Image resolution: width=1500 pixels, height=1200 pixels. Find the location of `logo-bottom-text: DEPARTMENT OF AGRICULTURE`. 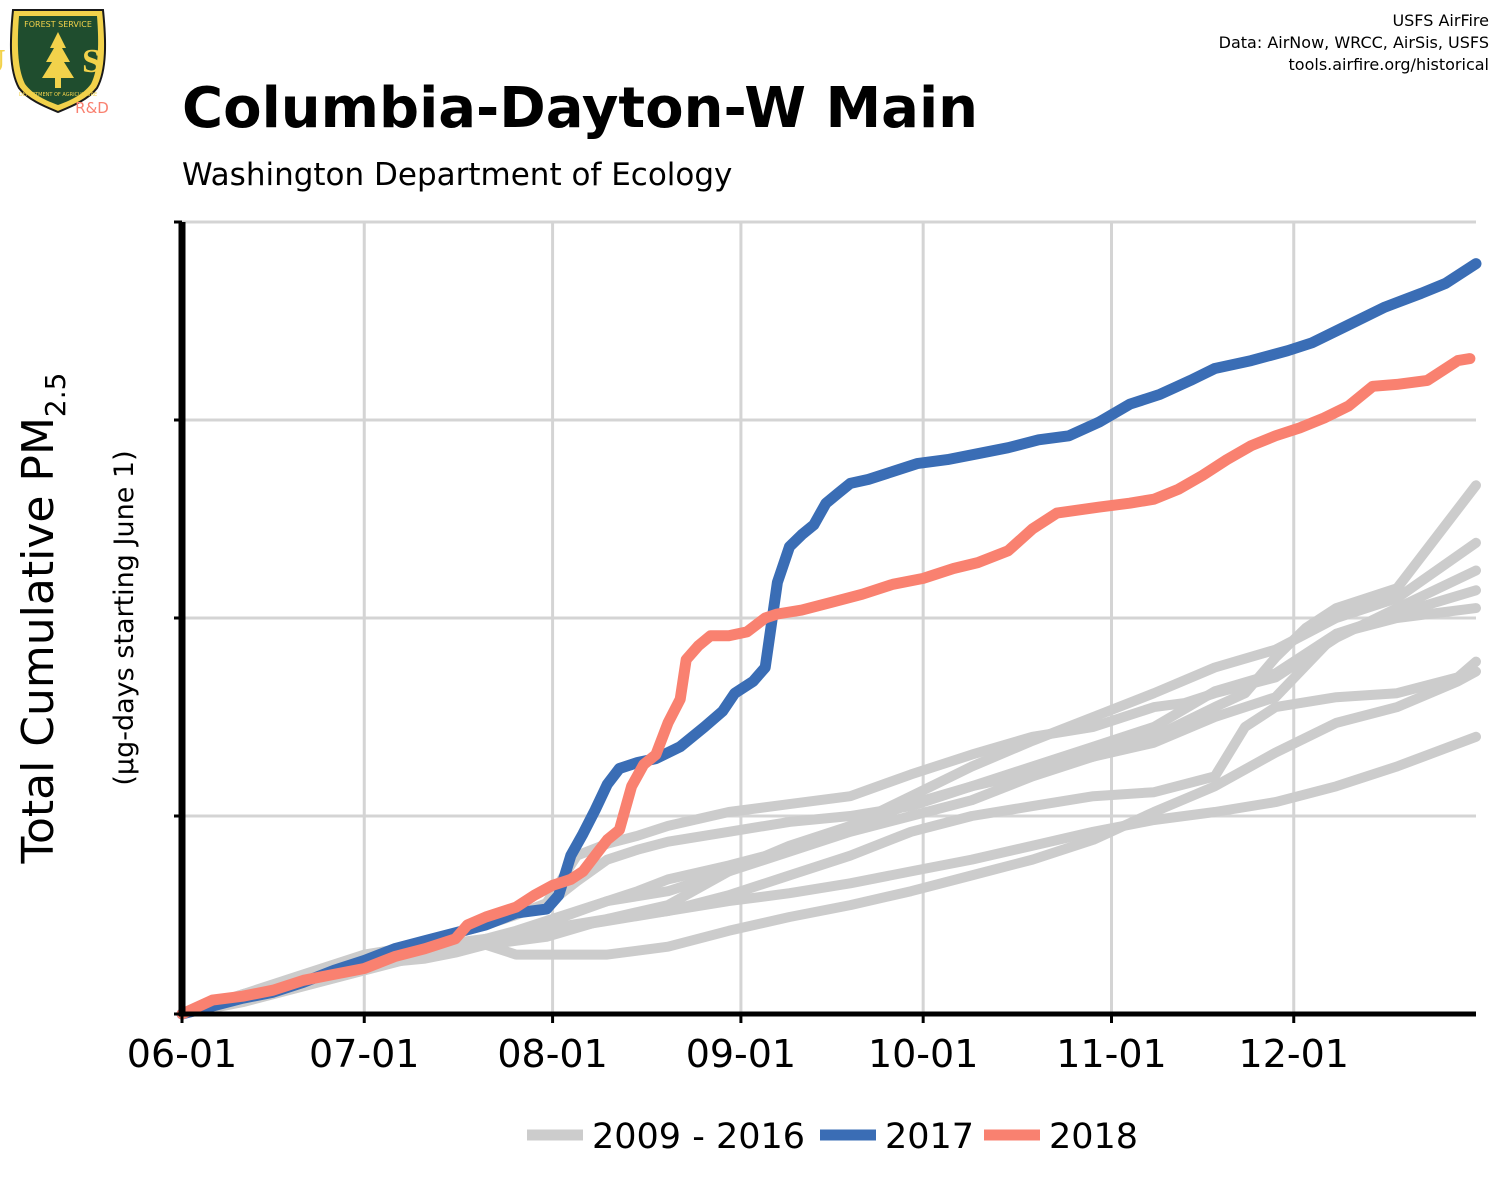

logo-bottom-text: DEPARTMENT OF AGRICULTURE is located at coordinates (58, 95).